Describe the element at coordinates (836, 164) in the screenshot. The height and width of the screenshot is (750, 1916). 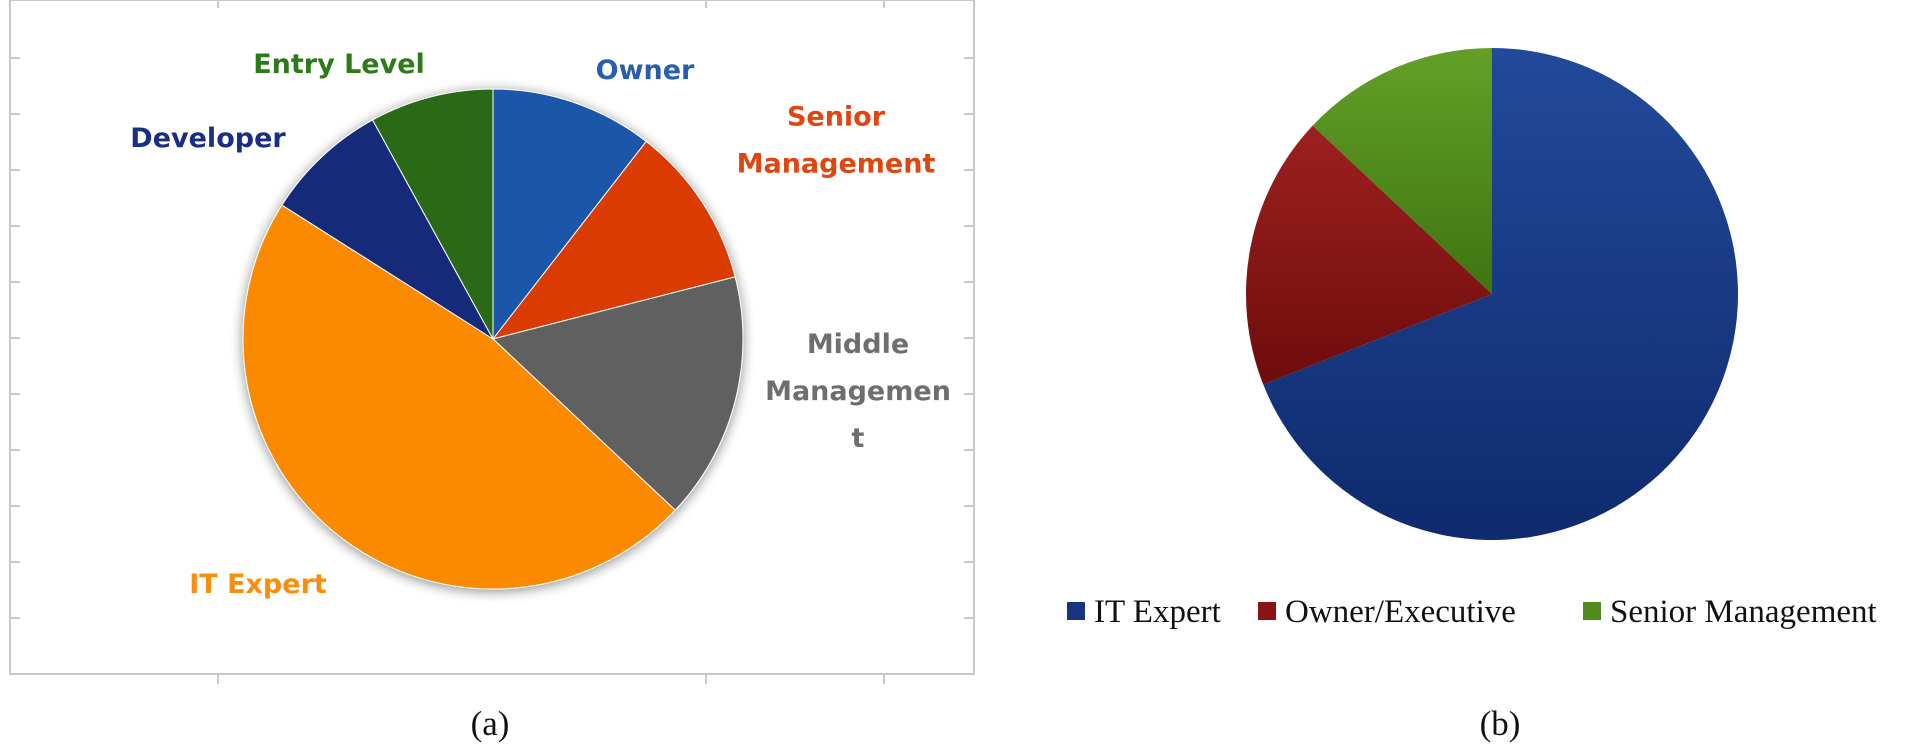
I see `pie-a-label-line: Management` at that location.